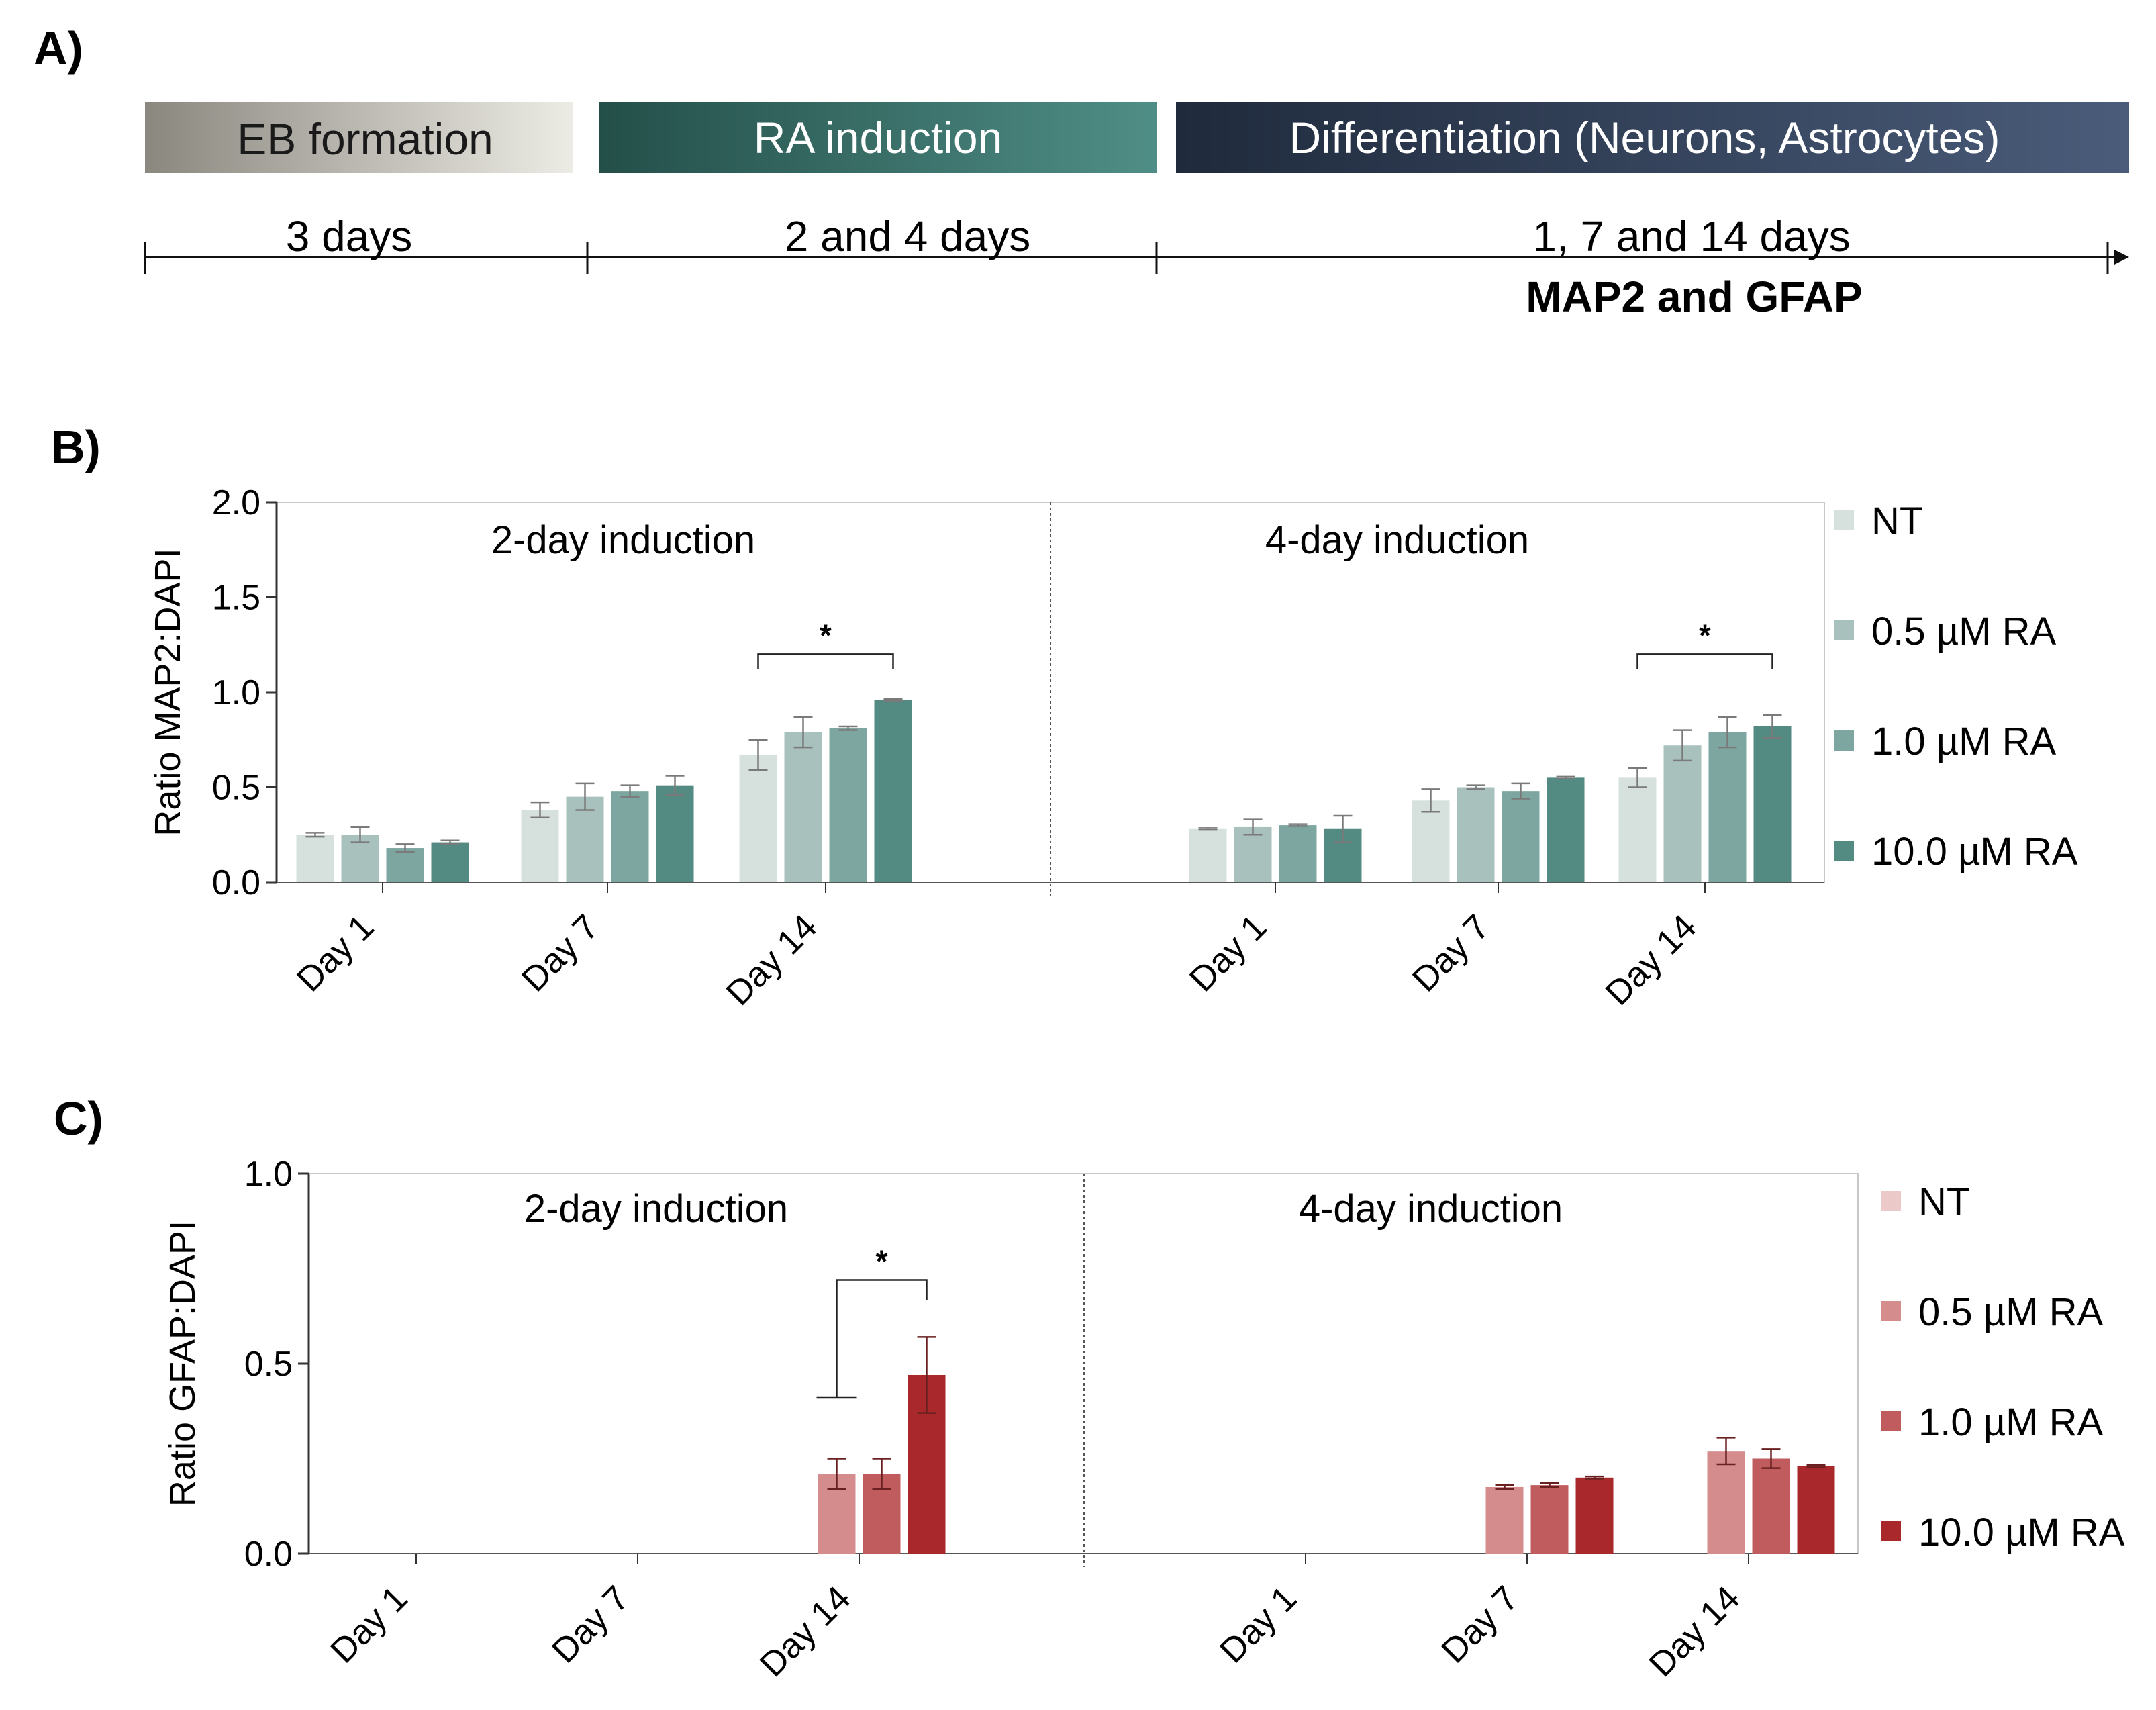  I want to click on stage-bar-ra-induction, so click(878, 137).